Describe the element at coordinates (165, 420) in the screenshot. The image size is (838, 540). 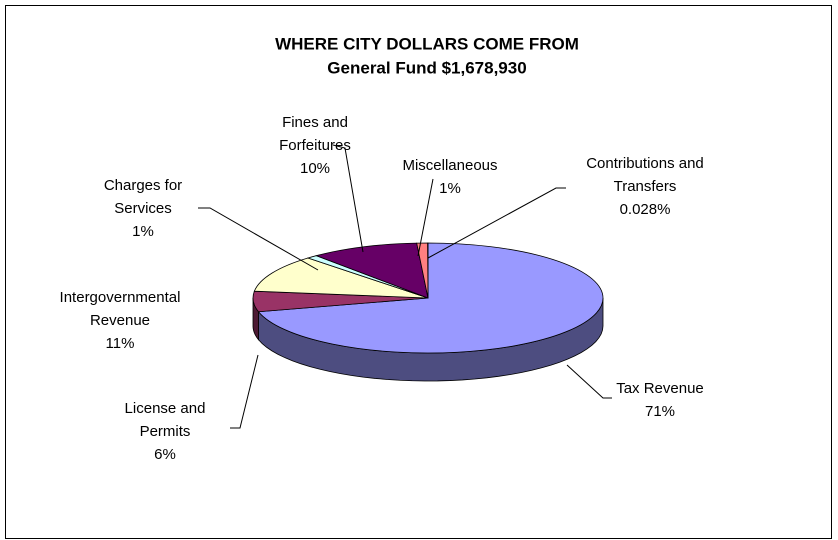
I see `category-label: License and Permits` at that location.